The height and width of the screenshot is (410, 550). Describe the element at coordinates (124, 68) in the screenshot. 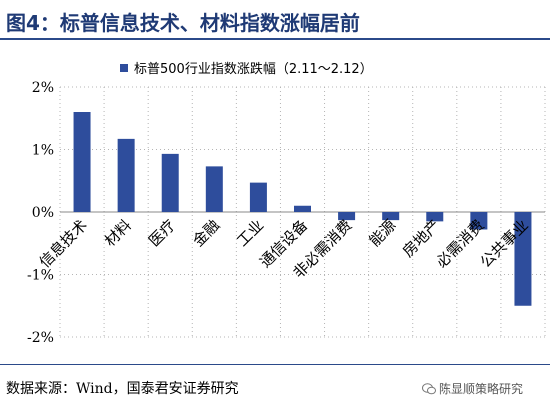

I see `legend-swatch` at that location.